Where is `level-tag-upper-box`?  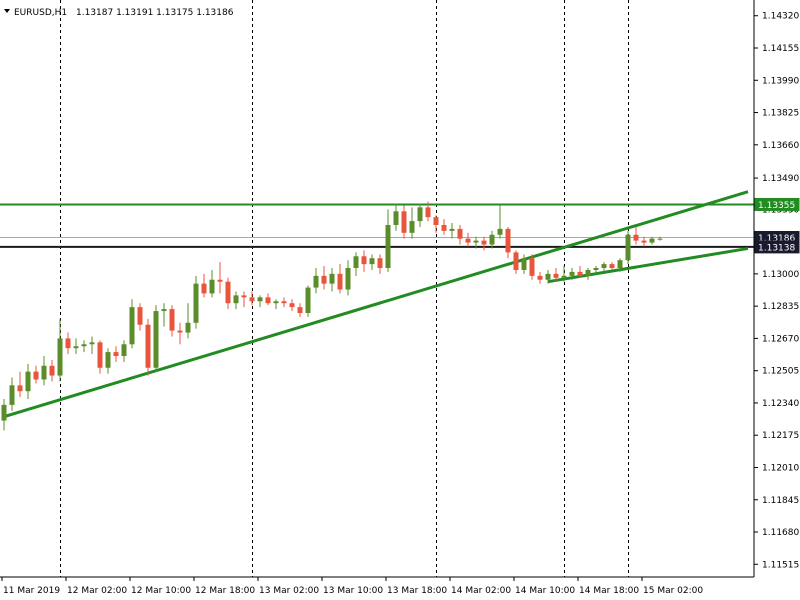 level-tag-upper-box is located at coordinates (777, 204).